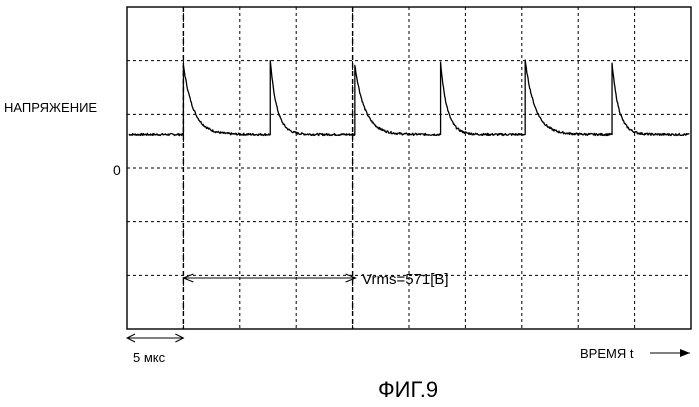 The image size is (699, 407). What do you see at coordinates (405, 279) in the screenshot?
I see `vrms-annotation: Vrms=571[В]` at bounding box center [405, 279].